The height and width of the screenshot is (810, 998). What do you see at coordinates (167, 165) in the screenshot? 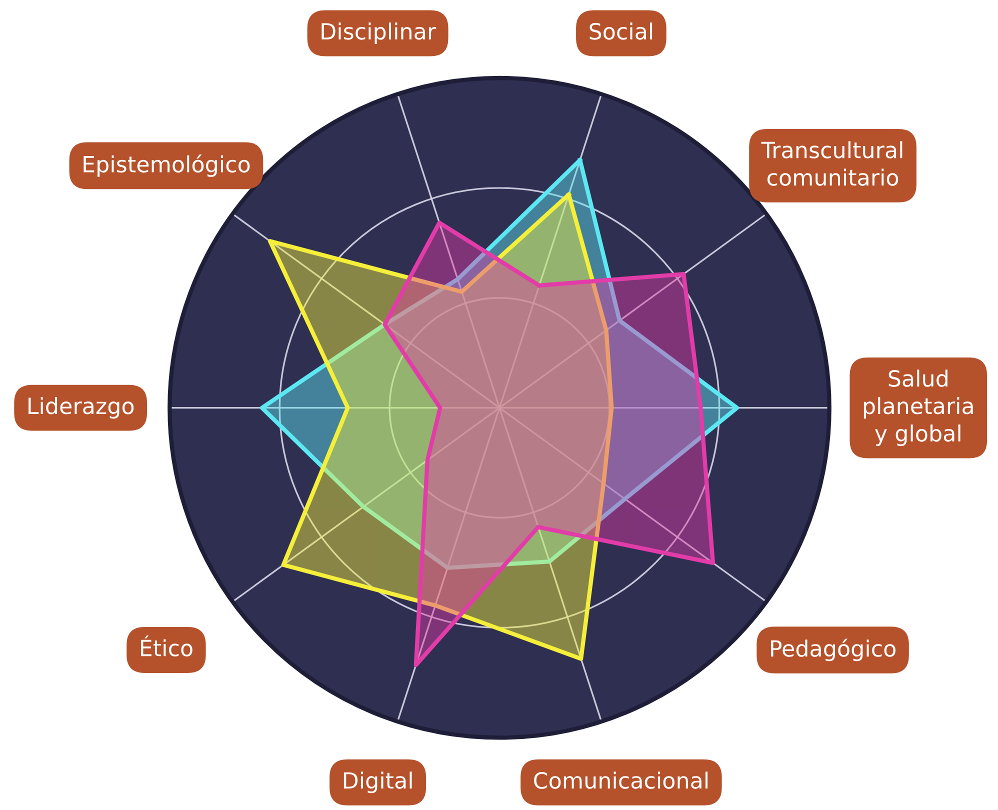
I see `spoke-label: Epistemológico` at bounding box center [167, 165].